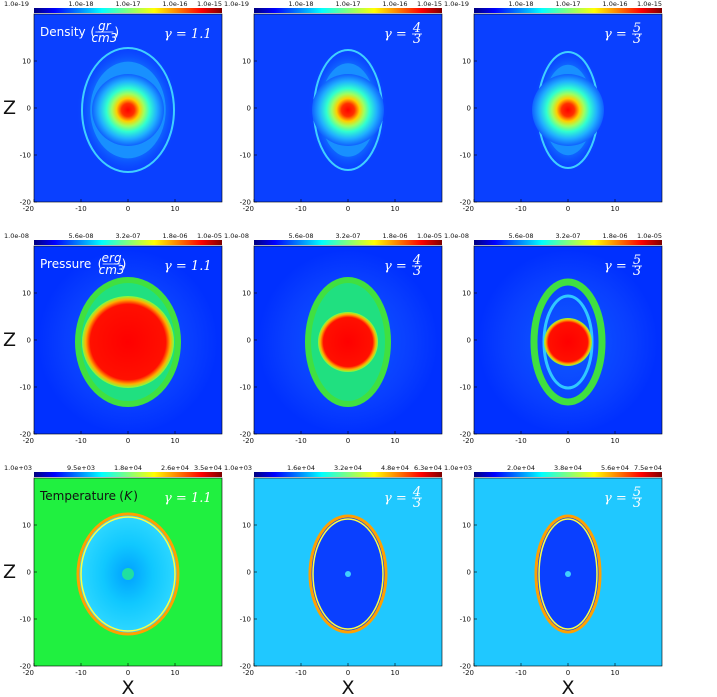  Describe the element at coordinates (128, 342) in the screenshot. I see `pressure-core` at that location.